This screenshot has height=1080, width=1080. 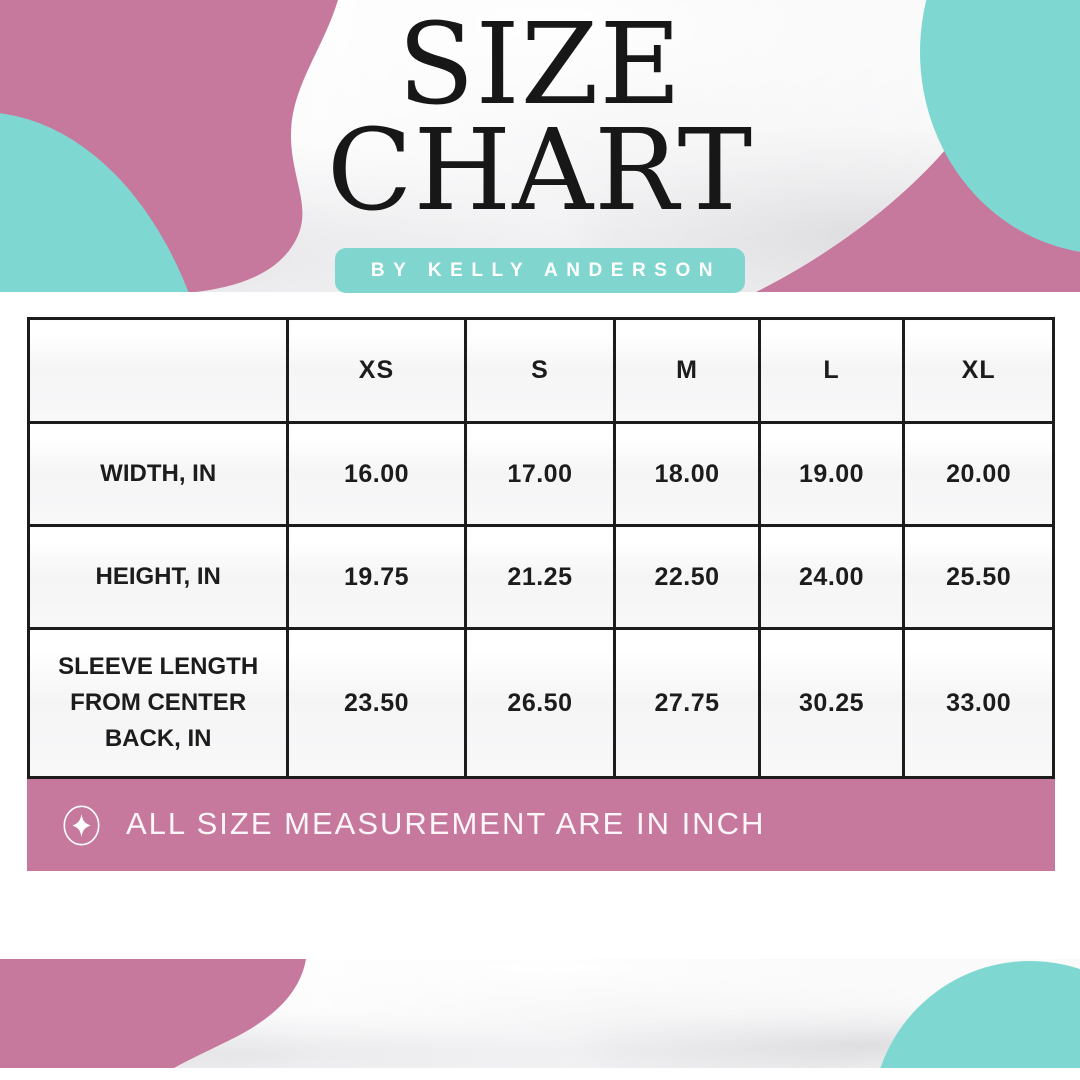 I want to click on cell-width-l: 19.00, so click(x=831, y=474).